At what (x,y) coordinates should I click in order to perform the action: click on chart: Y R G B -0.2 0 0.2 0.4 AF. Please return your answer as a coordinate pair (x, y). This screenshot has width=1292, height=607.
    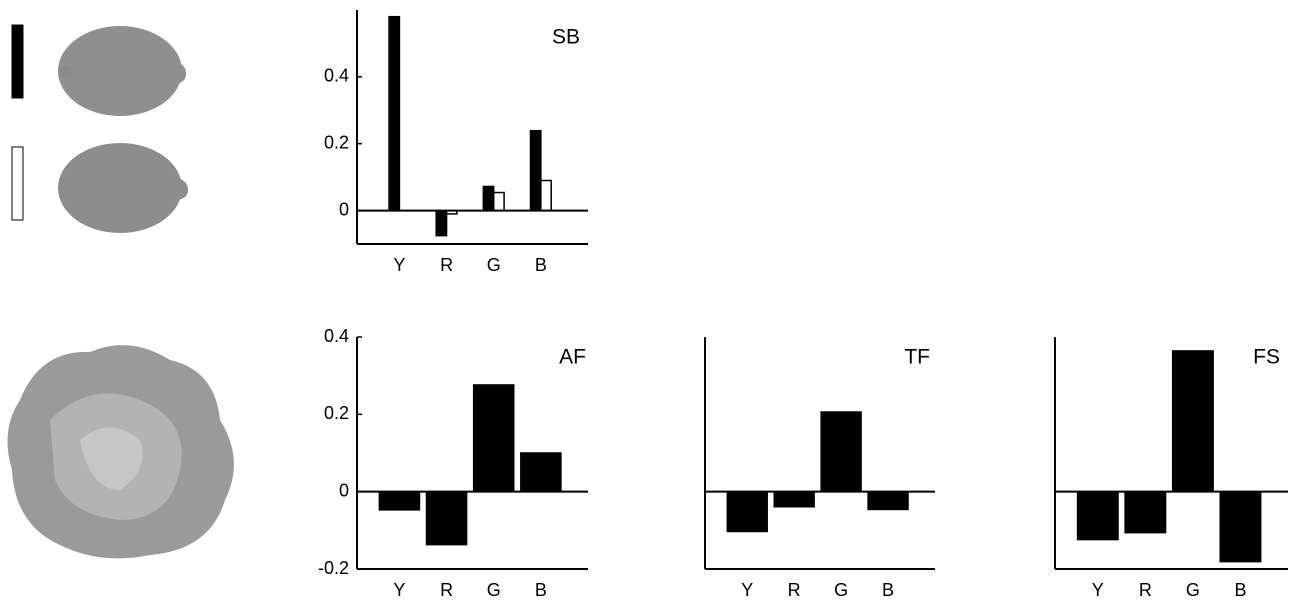
    Looking at the image, I should click on (453, 463).